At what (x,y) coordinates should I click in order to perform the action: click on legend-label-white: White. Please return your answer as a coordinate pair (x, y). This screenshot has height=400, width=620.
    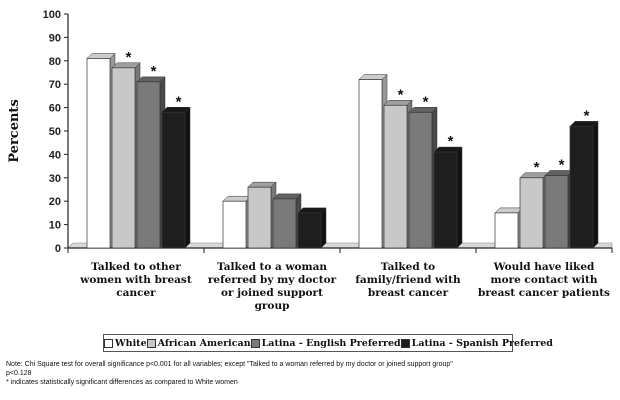
    Looking at the image, I should click on (131, 343).